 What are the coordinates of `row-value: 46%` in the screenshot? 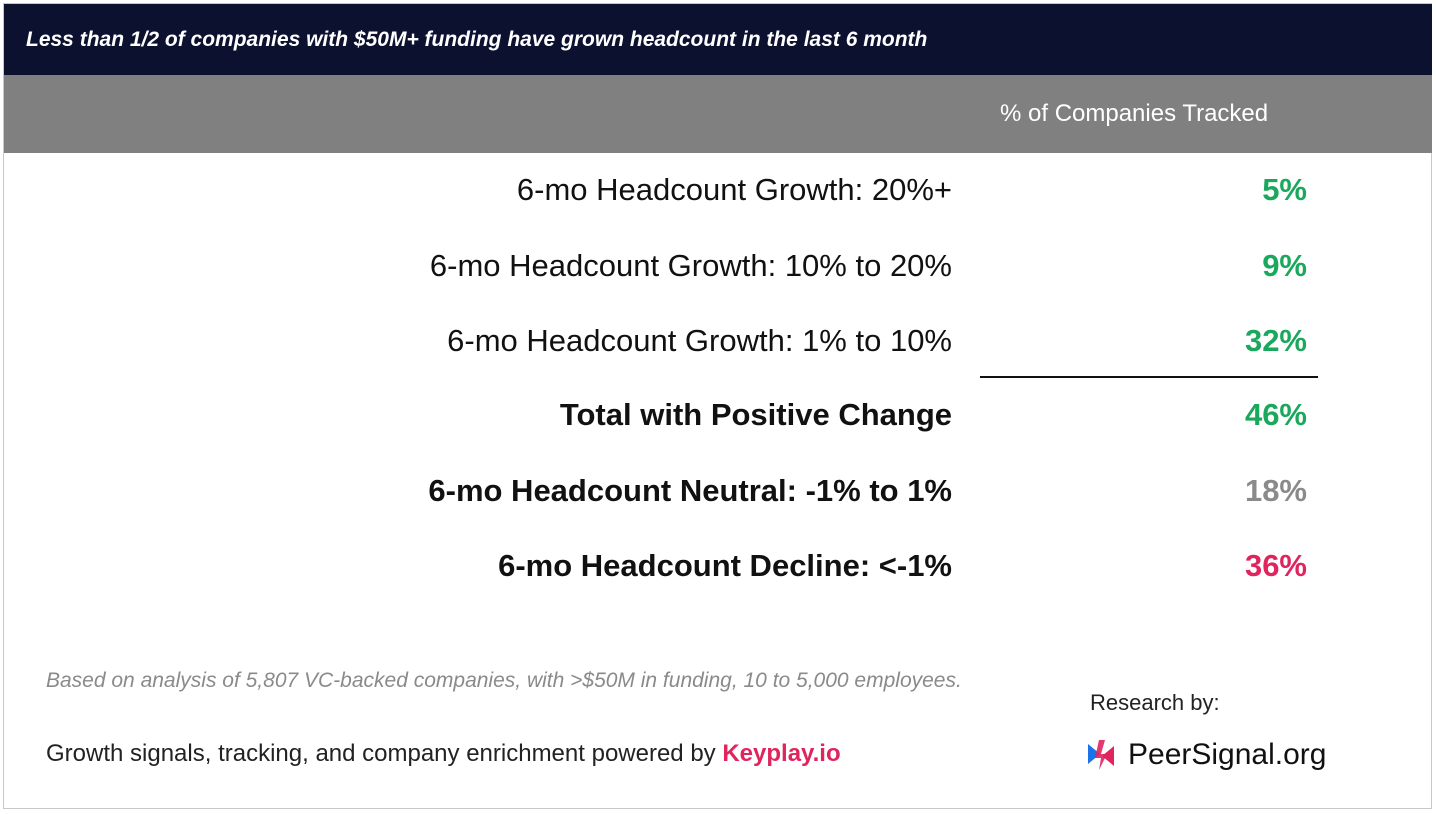 It's located at (1275, 414).